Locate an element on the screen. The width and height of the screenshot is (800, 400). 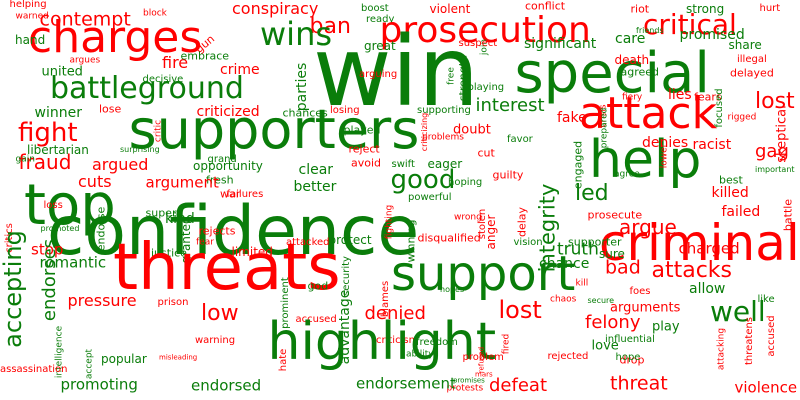
cloud-word: romantic is located at coordinates (73, 262).